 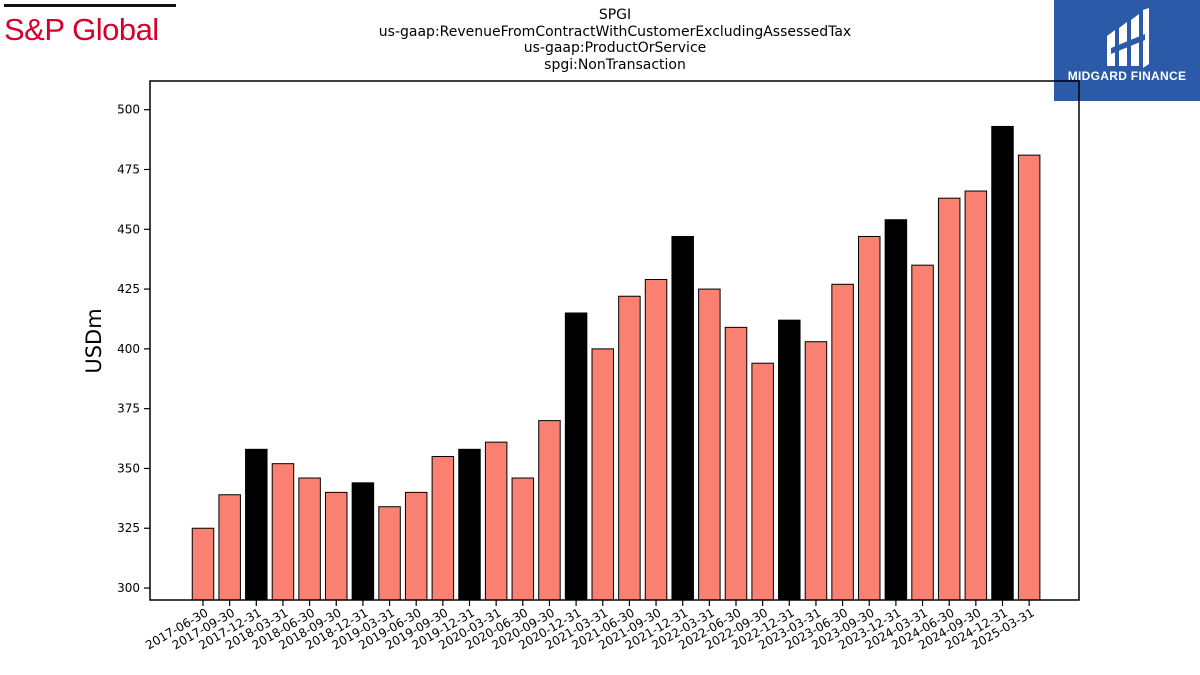 I want to click on y-axis: 300 325 350 375 400 425 450 475 500, so click(x=133, y=349).